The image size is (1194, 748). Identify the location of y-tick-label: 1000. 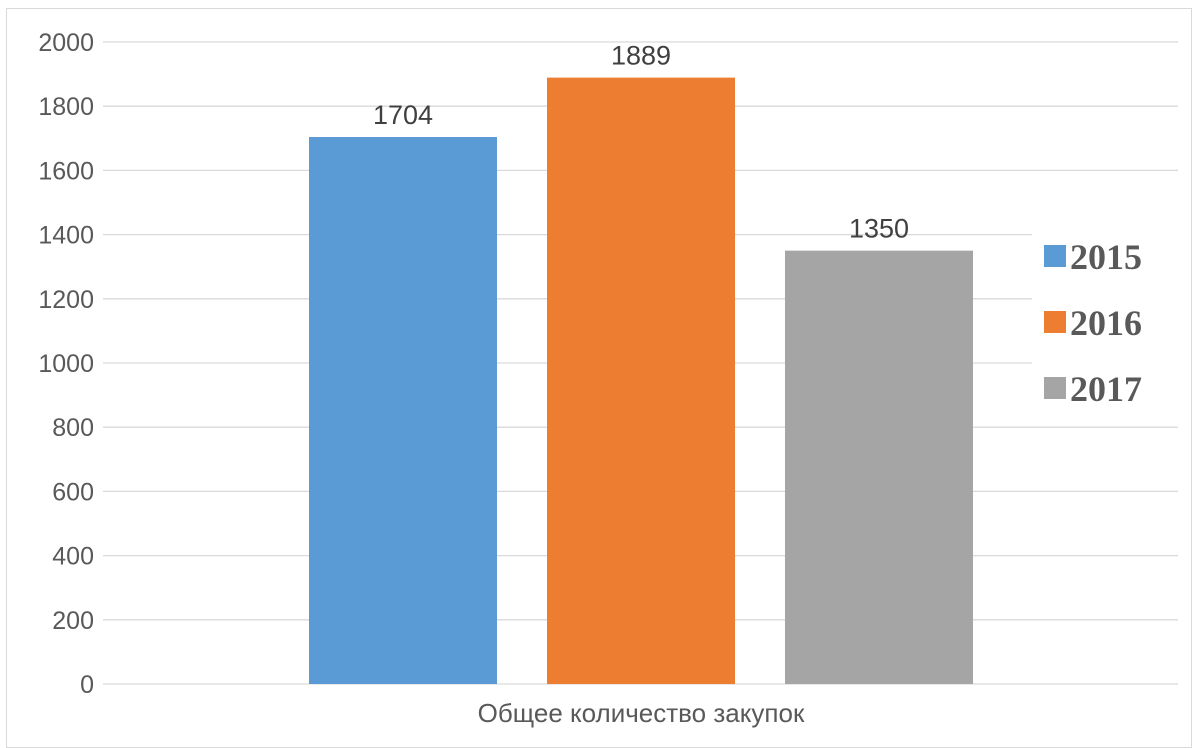
(66, 364).